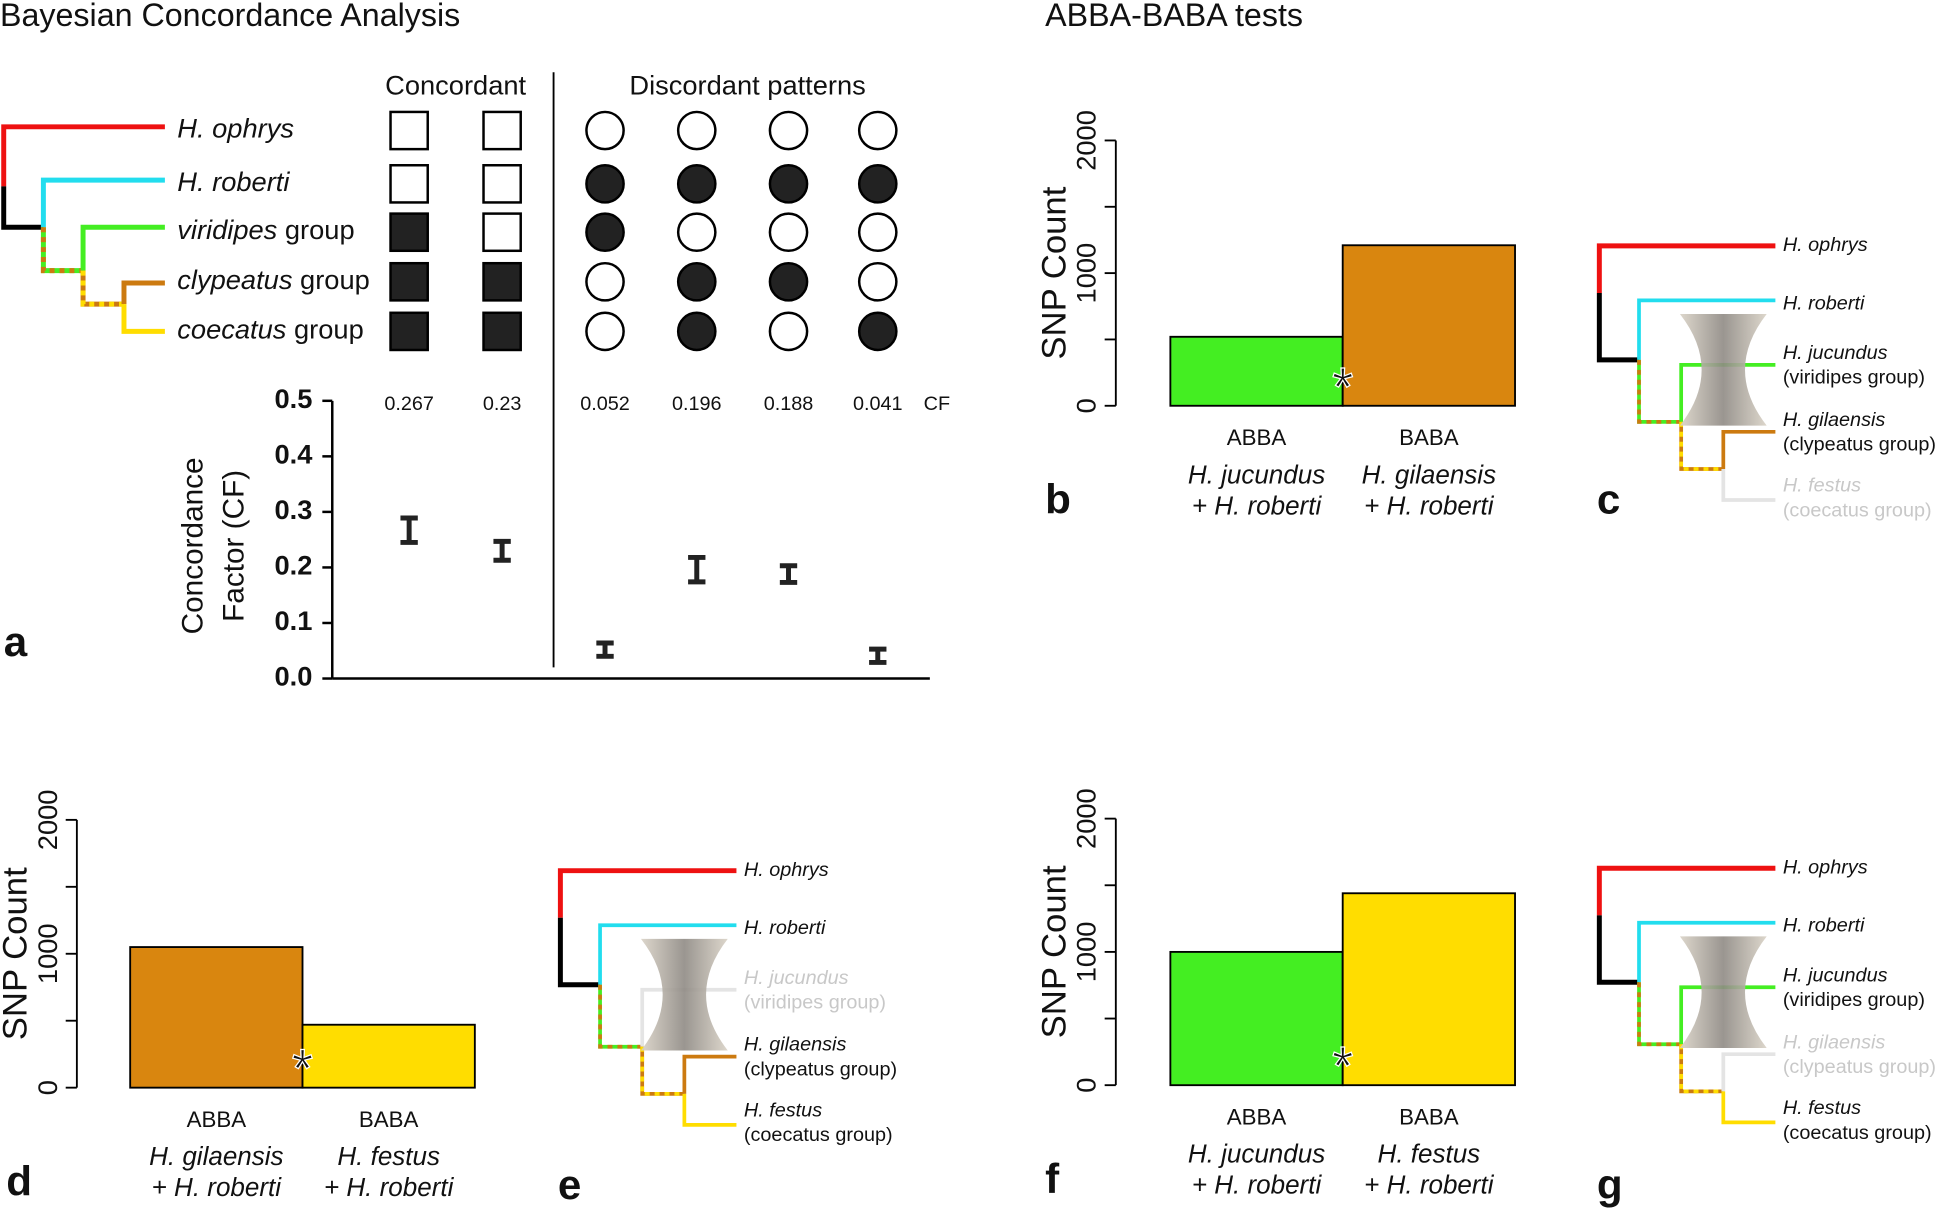  What do you see at coordinates (569, 1184) in the screenshot?
I see `panel-letter: e` at bounding box center [569, 1184].